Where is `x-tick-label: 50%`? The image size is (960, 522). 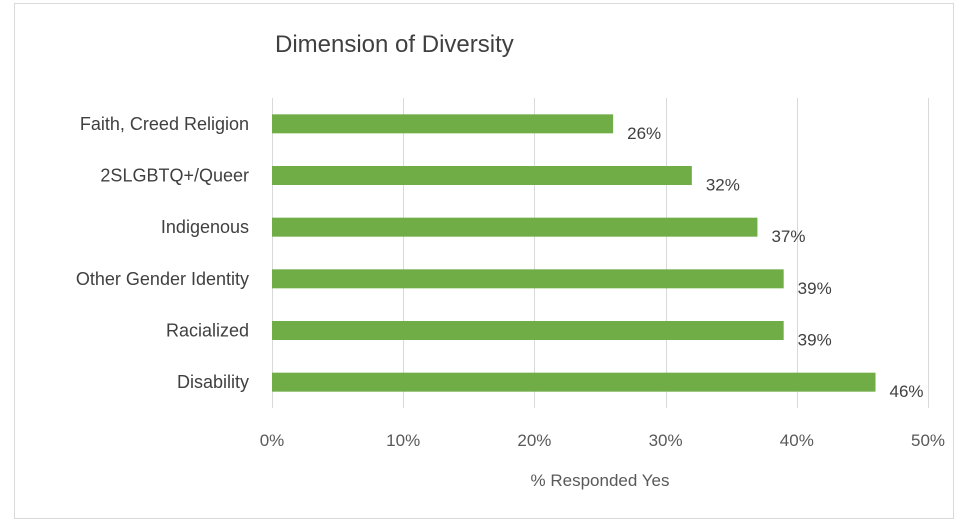 x-tick-label: 50% is located at coordinates (928, 440).